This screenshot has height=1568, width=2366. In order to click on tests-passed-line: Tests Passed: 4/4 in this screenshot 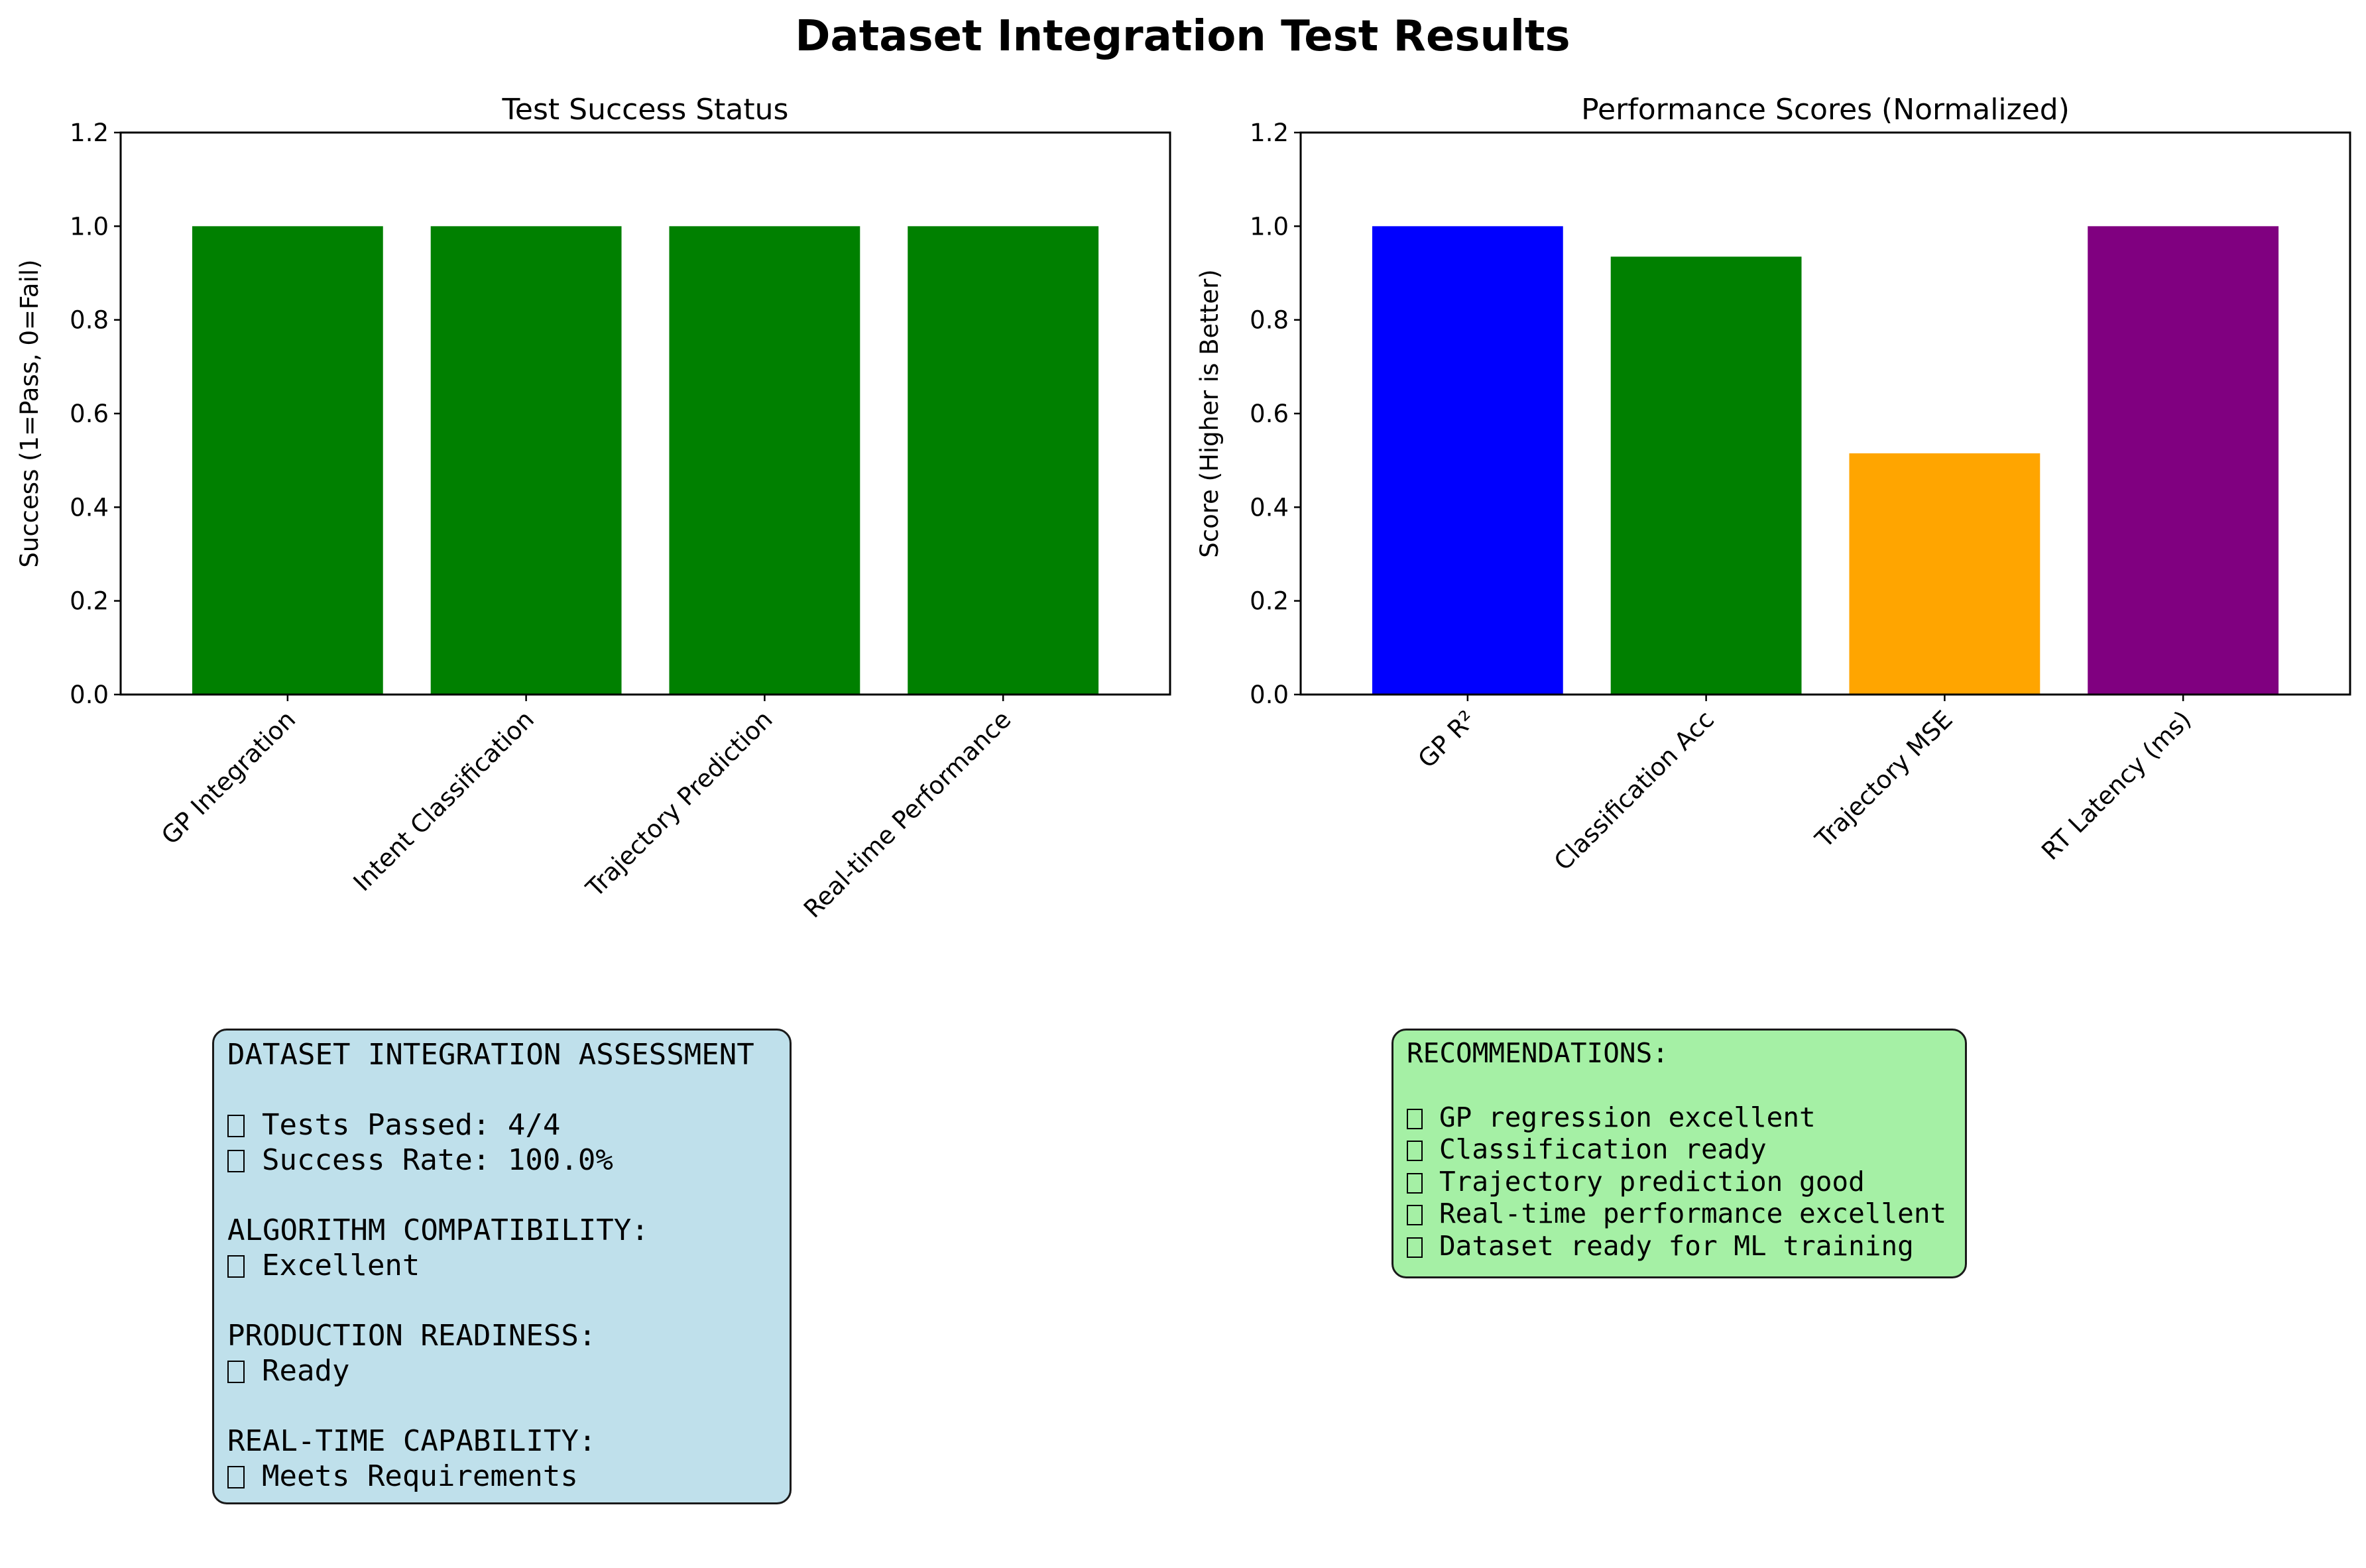, I will do `click(501, 1125)`.